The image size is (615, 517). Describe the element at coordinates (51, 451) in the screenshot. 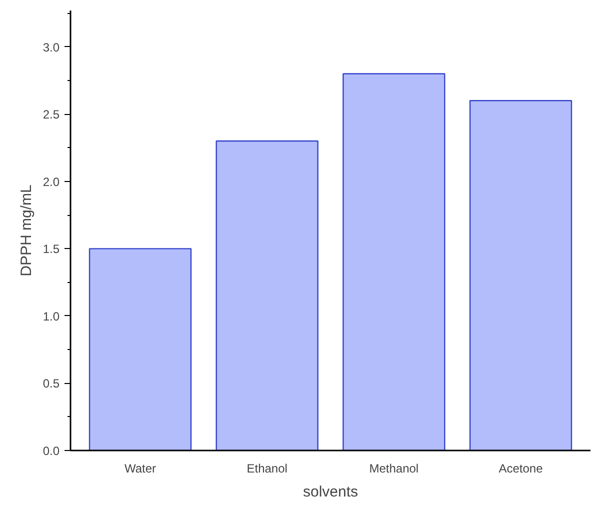

I see `y-tick-label: 0.0` at that location.